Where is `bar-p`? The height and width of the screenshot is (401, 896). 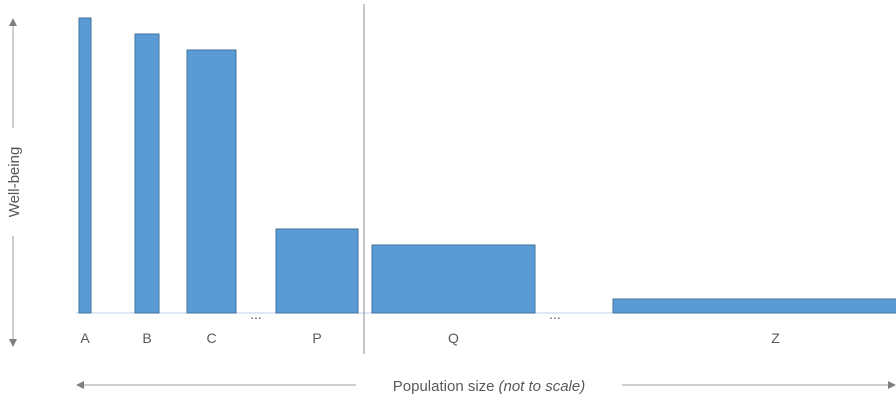
bar-p is located at coordinates (317, 271).